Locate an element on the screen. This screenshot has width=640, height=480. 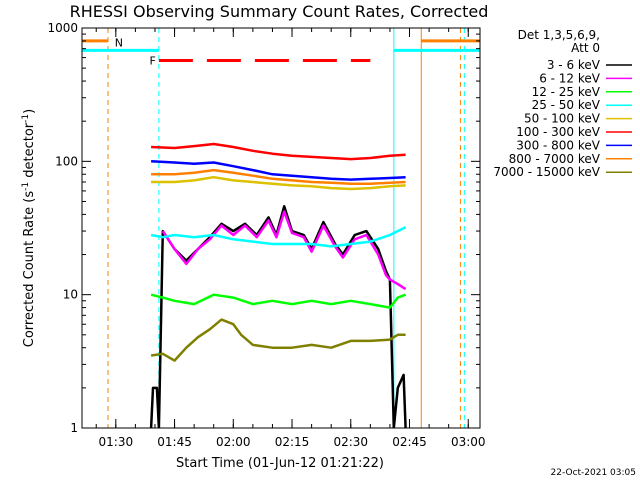
legend-label: 12 - 25 keV is located at coordinates (566, 92).